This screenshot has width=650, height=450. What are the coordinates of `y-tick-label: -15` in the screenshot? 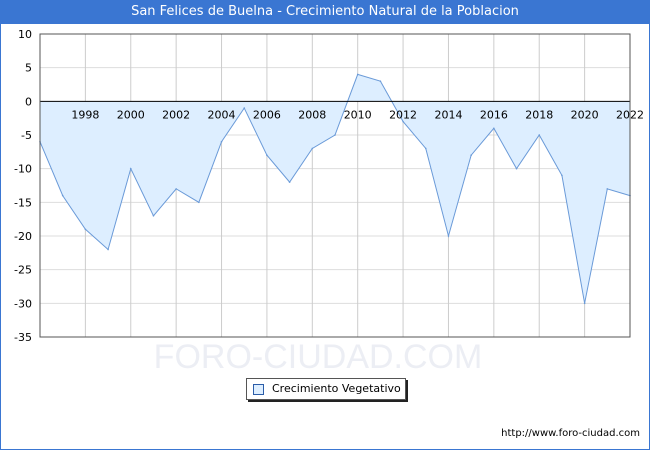 It's located at (23, 202).